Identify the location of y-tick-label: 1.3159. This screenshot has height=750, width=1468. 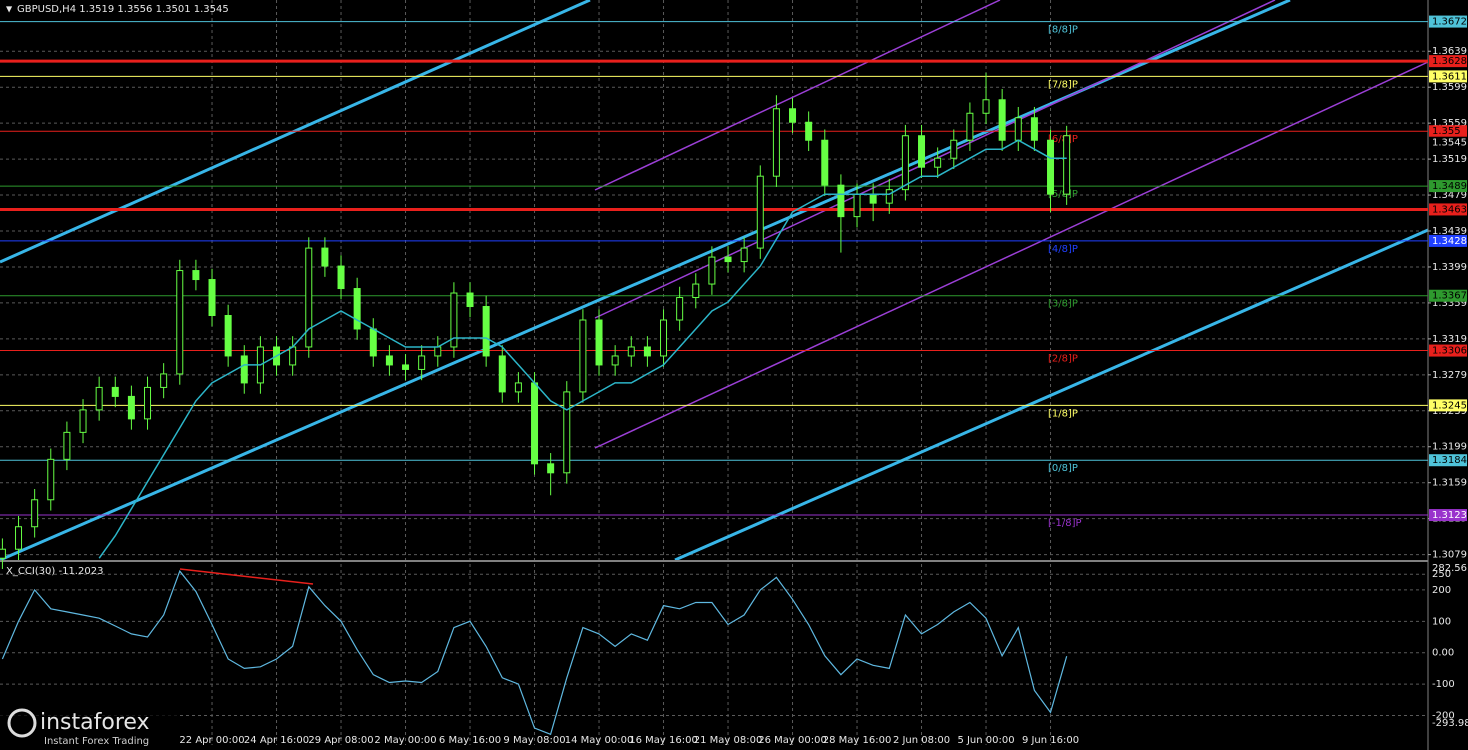
(1449, 483).